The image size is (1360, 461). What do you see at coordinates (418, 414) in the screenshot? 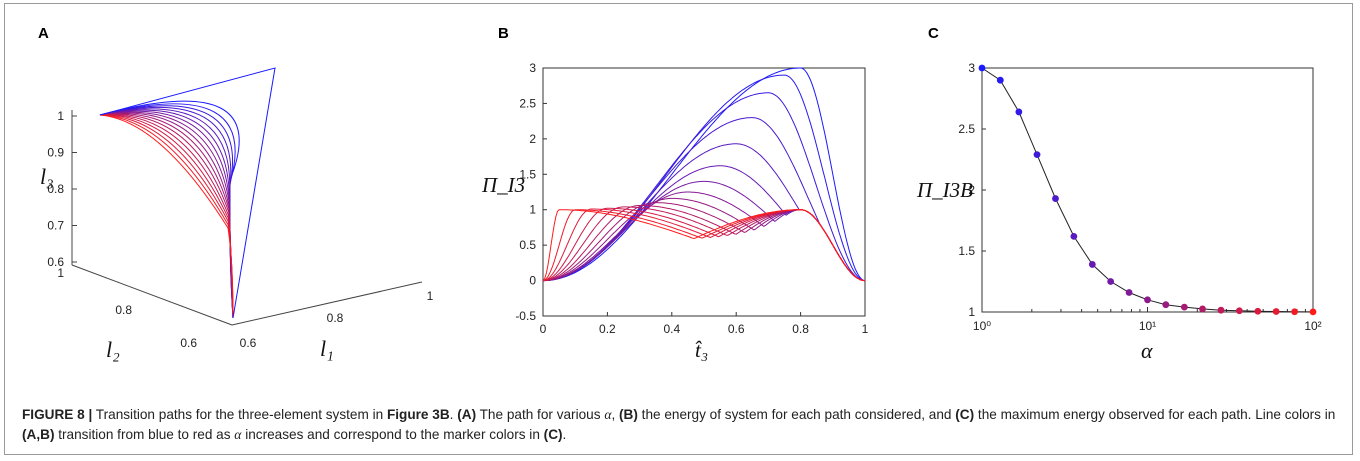
I see `caption-ref-figure: Figure 3B` at bounding box center [418, 414].